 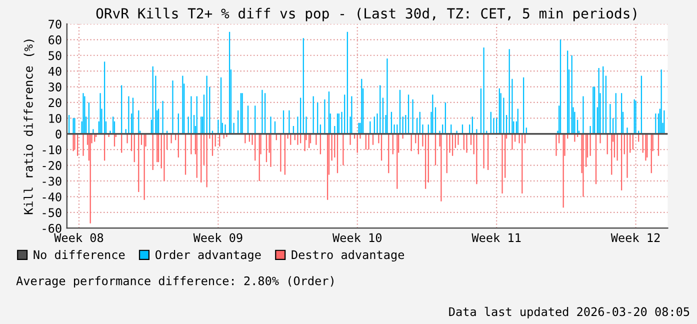 I want to click on y-tick-label: 50, so click(x=55, y=55).